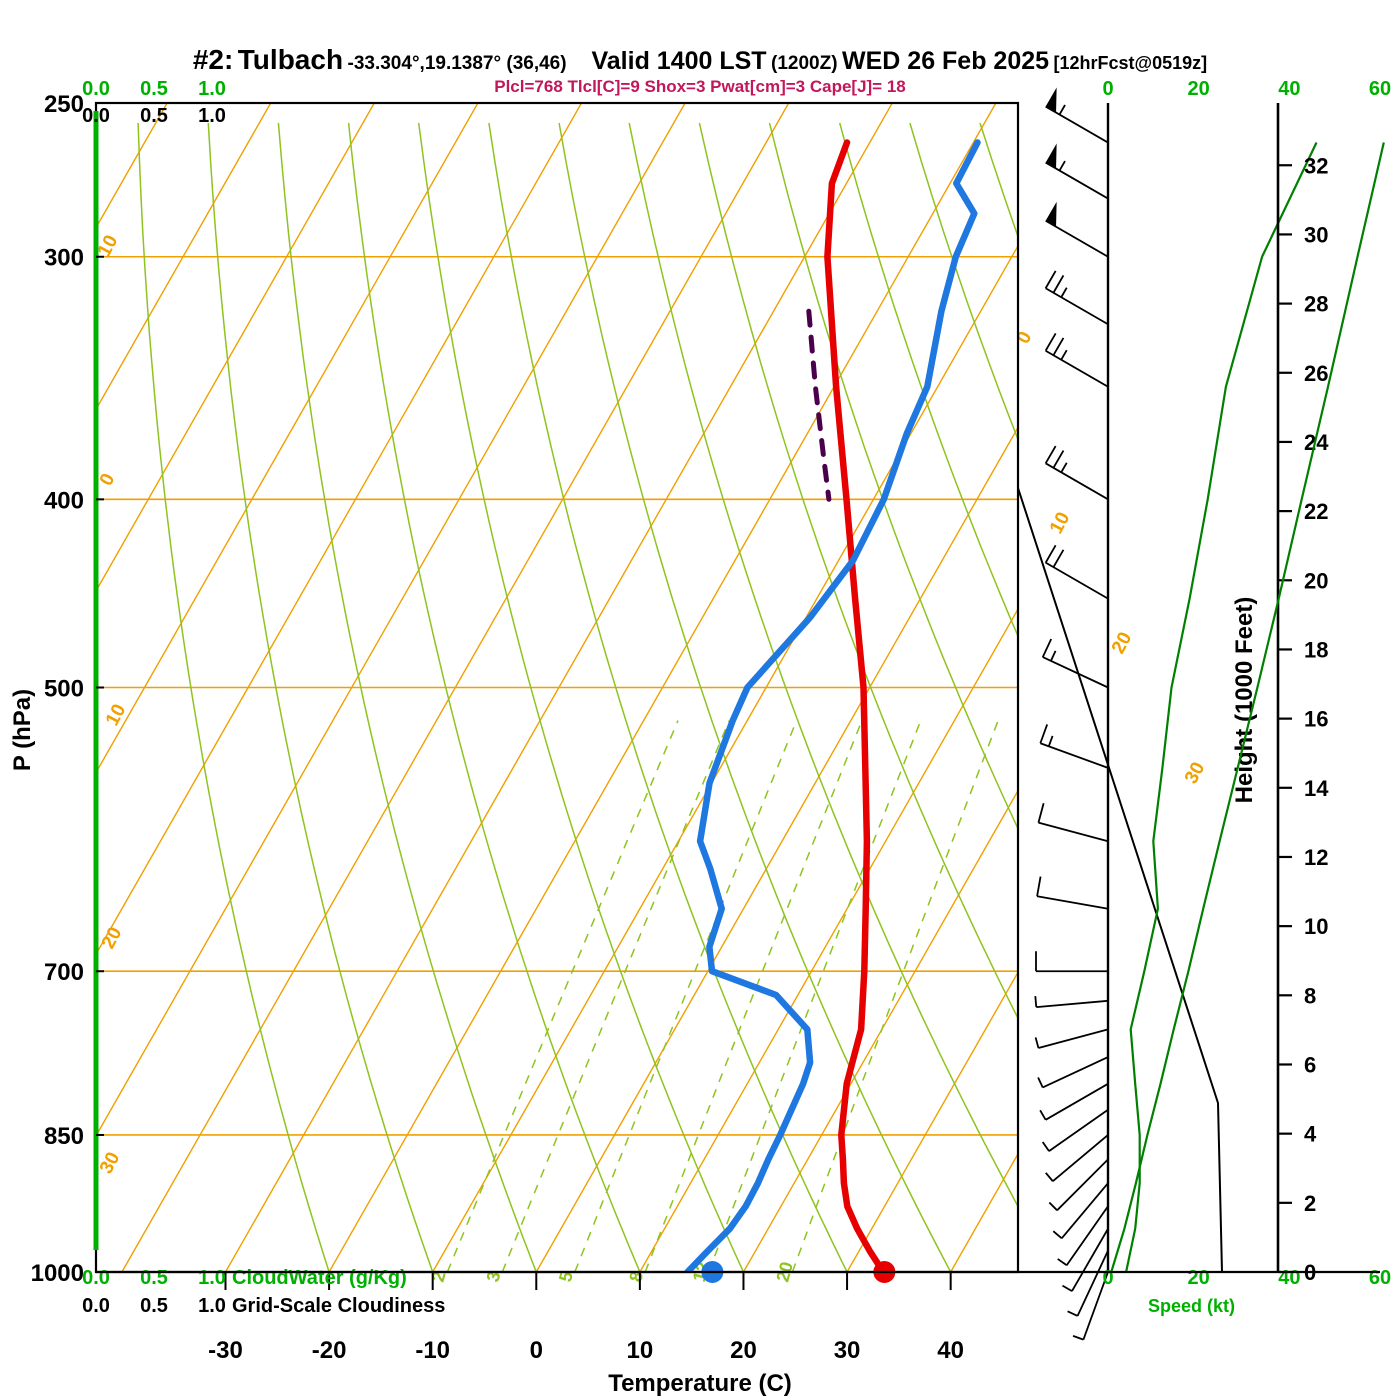 The width and height of the screenshot is (1400, 1400). What do you see at coordinates (1195, 773) in the screenshot?
I see `isotherm-label: 30` at bounding box center [1195, 773].